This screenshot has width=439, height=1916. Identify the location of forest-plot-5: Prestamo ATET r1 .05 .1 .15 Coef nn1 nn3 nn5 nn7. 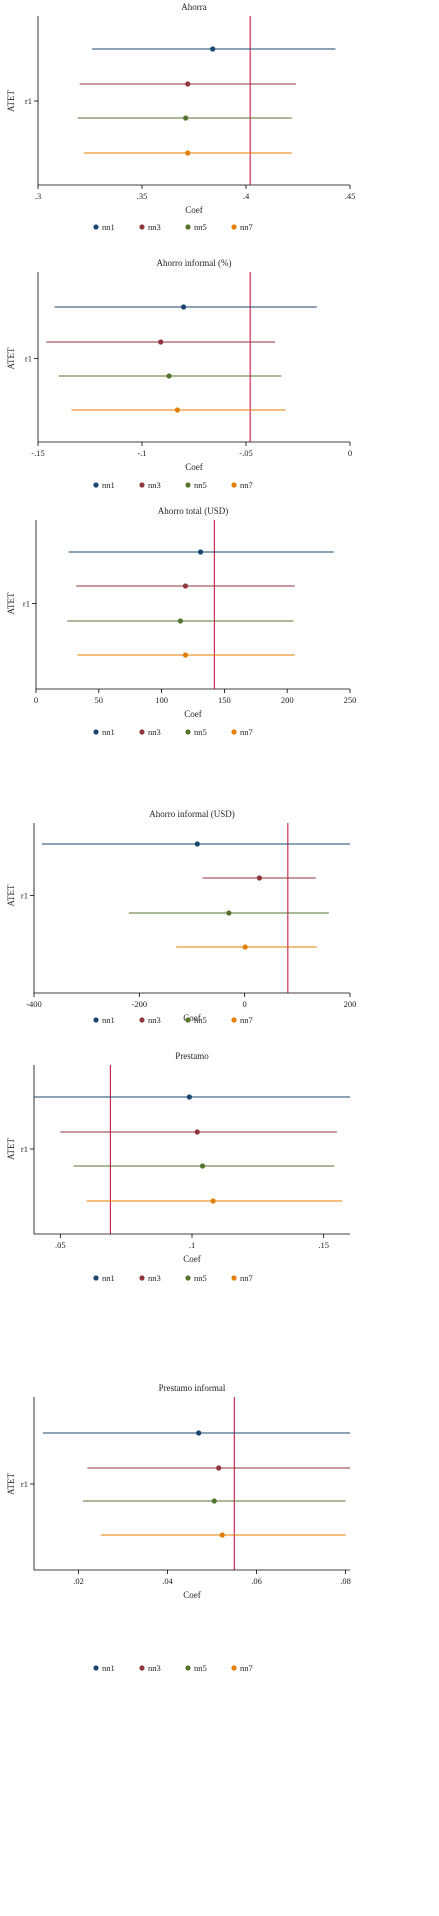
(178, 1167).